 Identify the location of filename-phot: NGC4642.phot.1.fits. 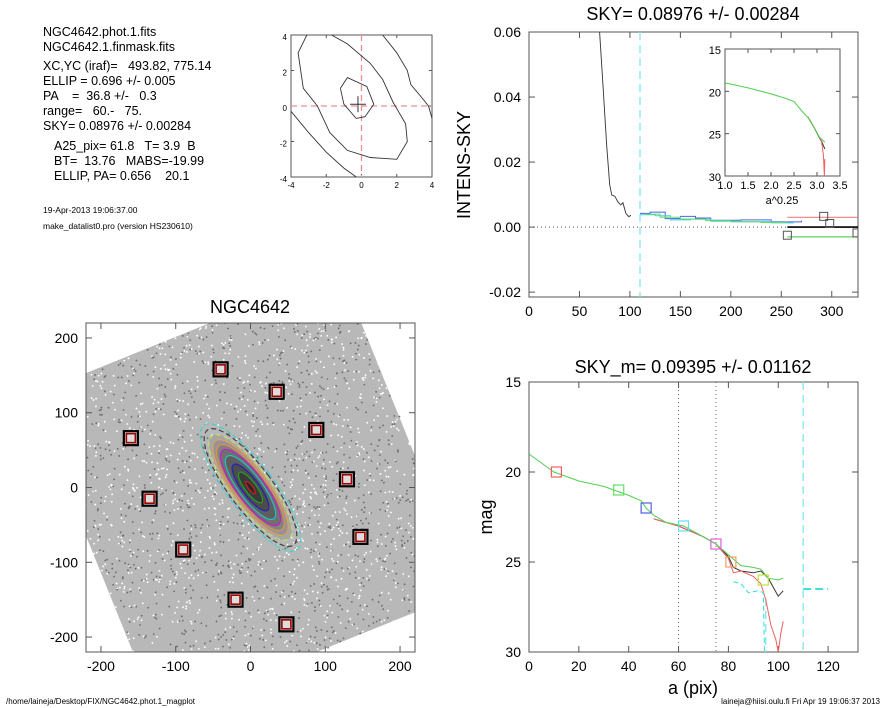
(99, 32).